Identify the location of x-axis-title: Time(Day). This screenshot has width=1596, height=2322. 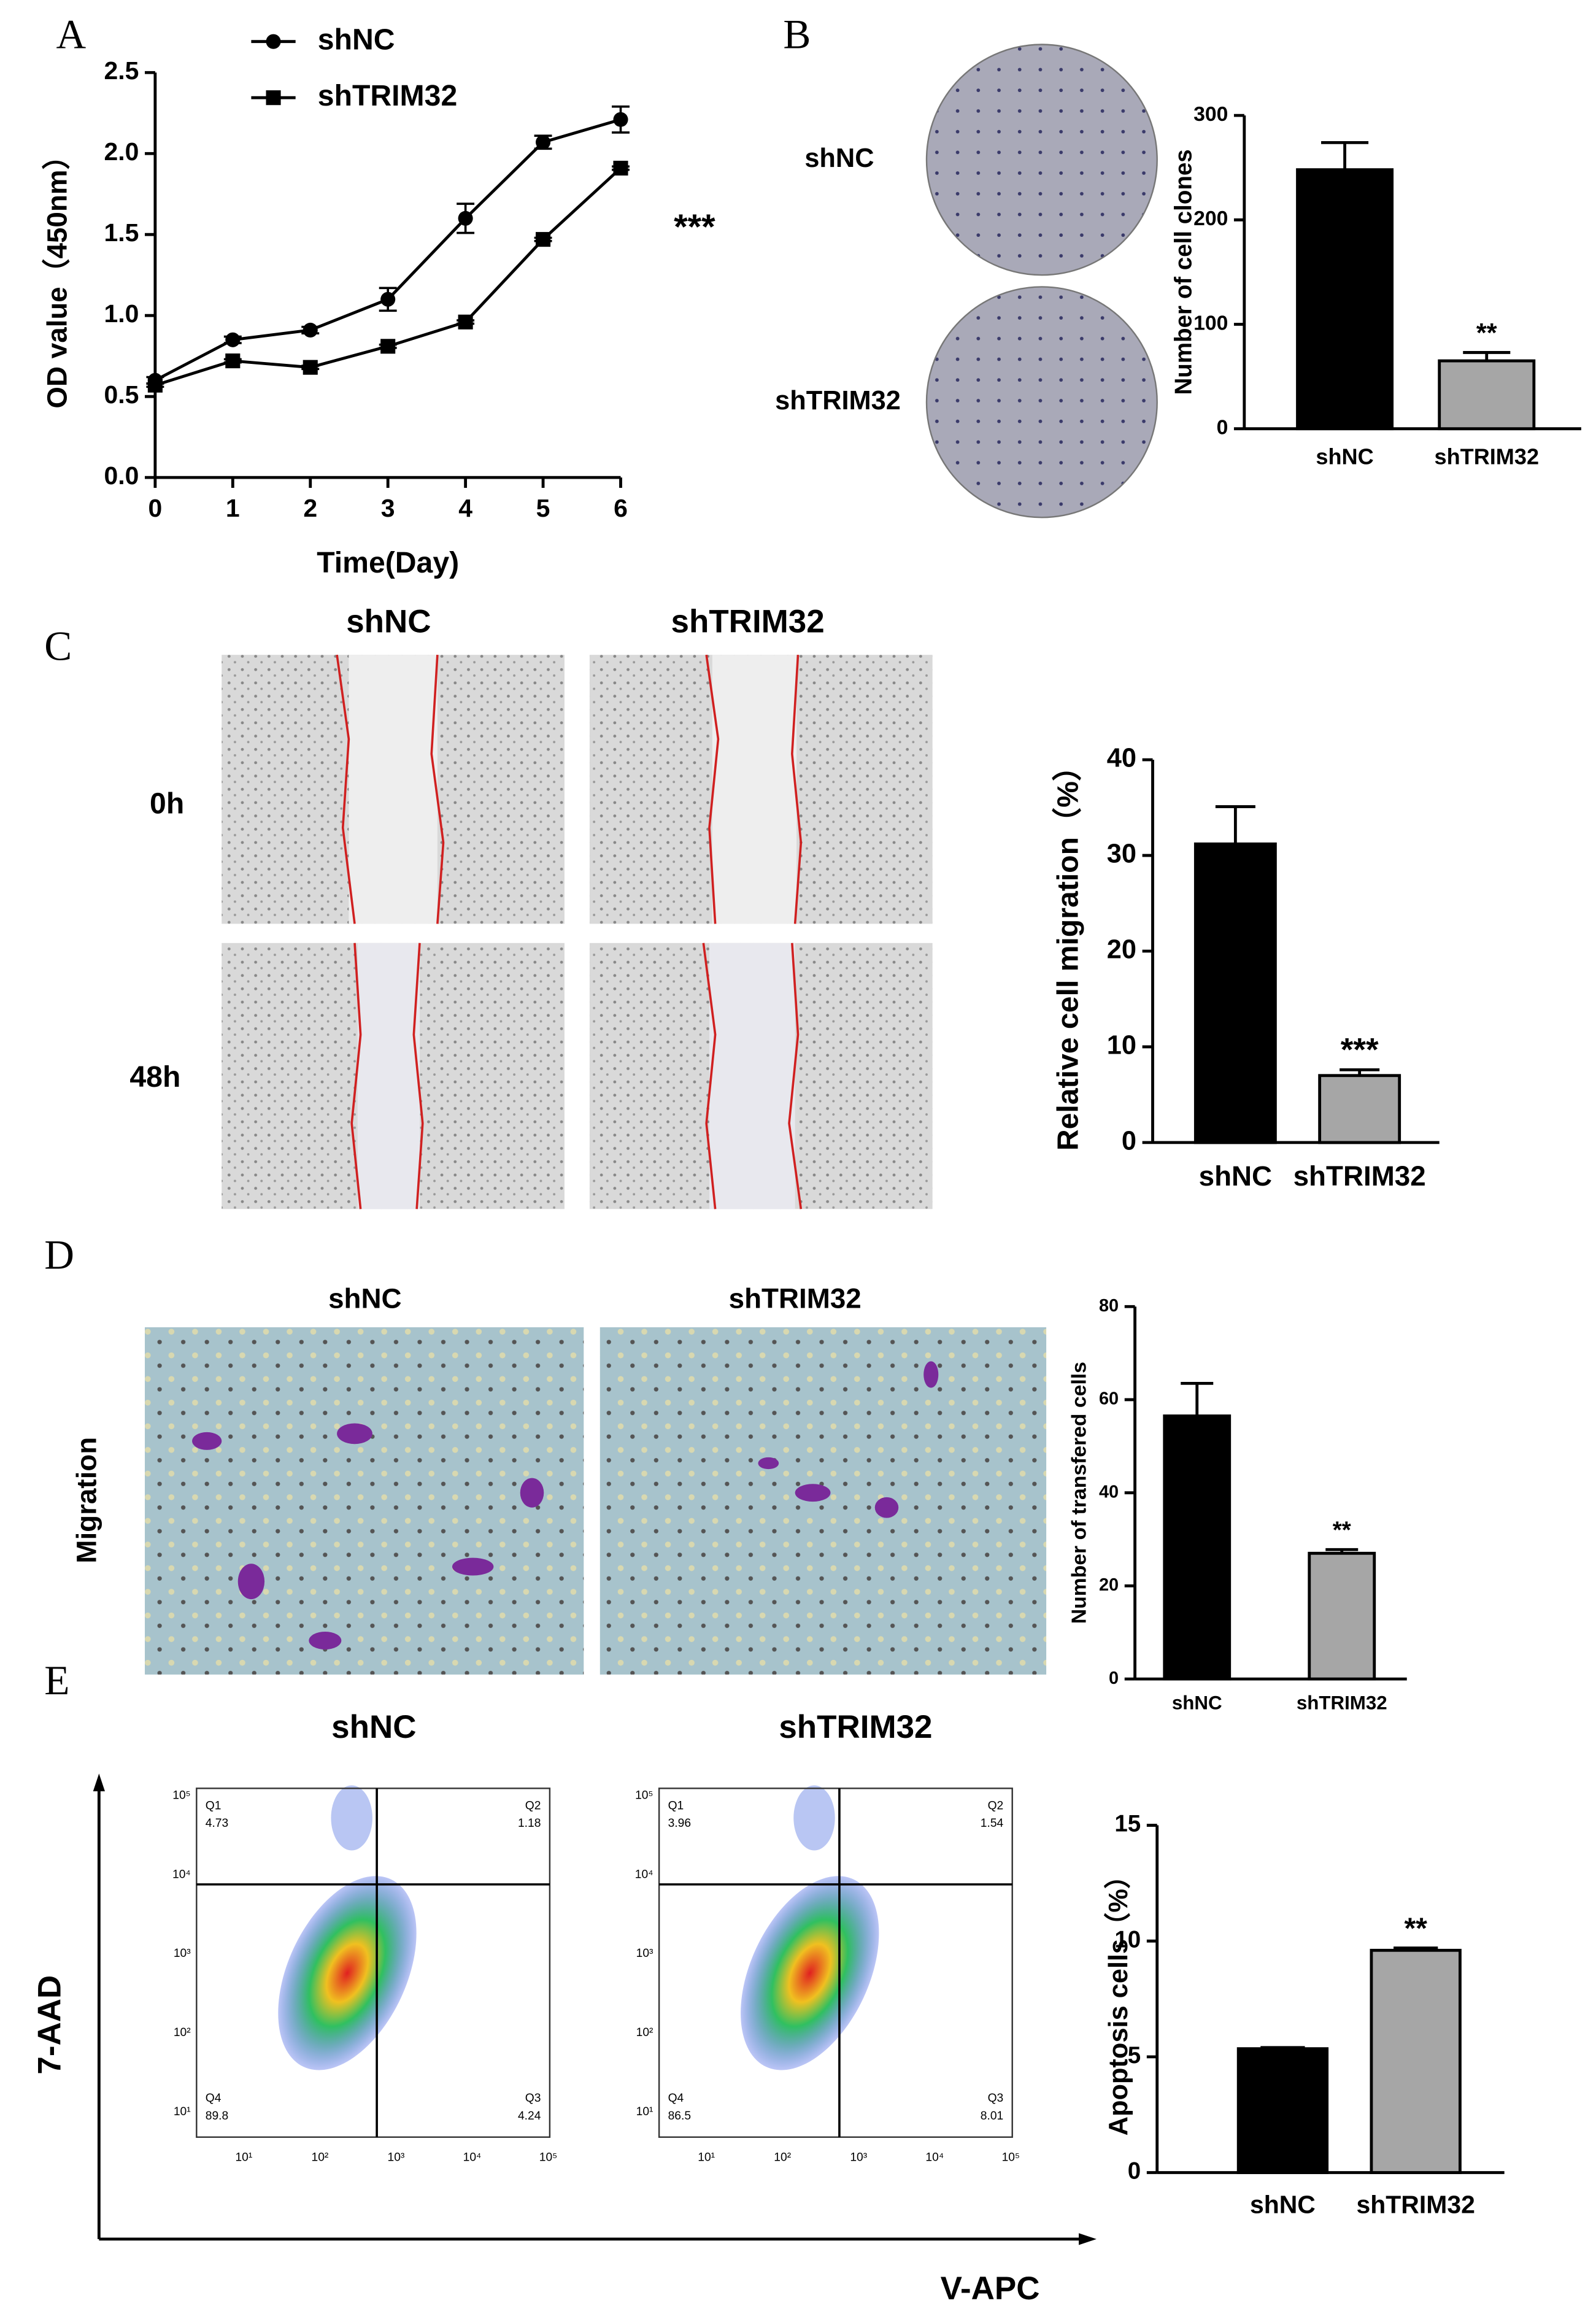
(388, 562).